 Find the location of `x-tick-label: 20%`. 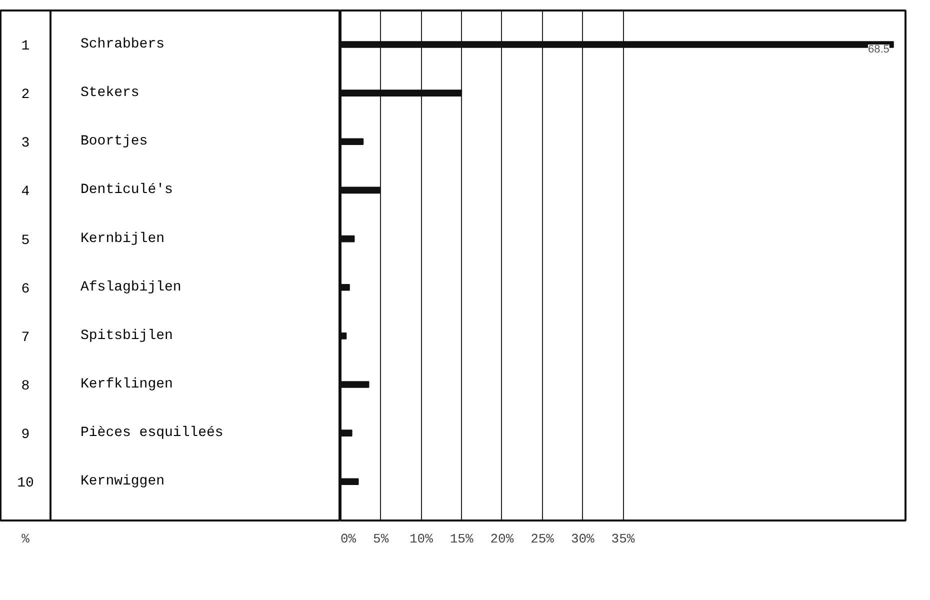

x-tick-label: 20% is located at coordinates (502, 539).